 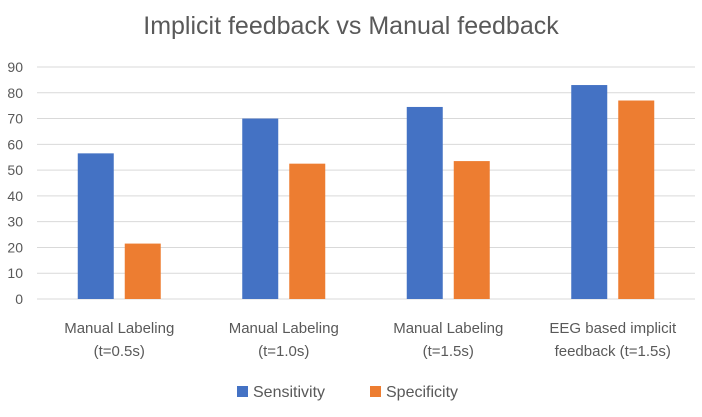 What do you see at coordinates (422, 392) in the screenshot?
I see `legend-label-specificity: Specificity` at bounding box center [422, 392].